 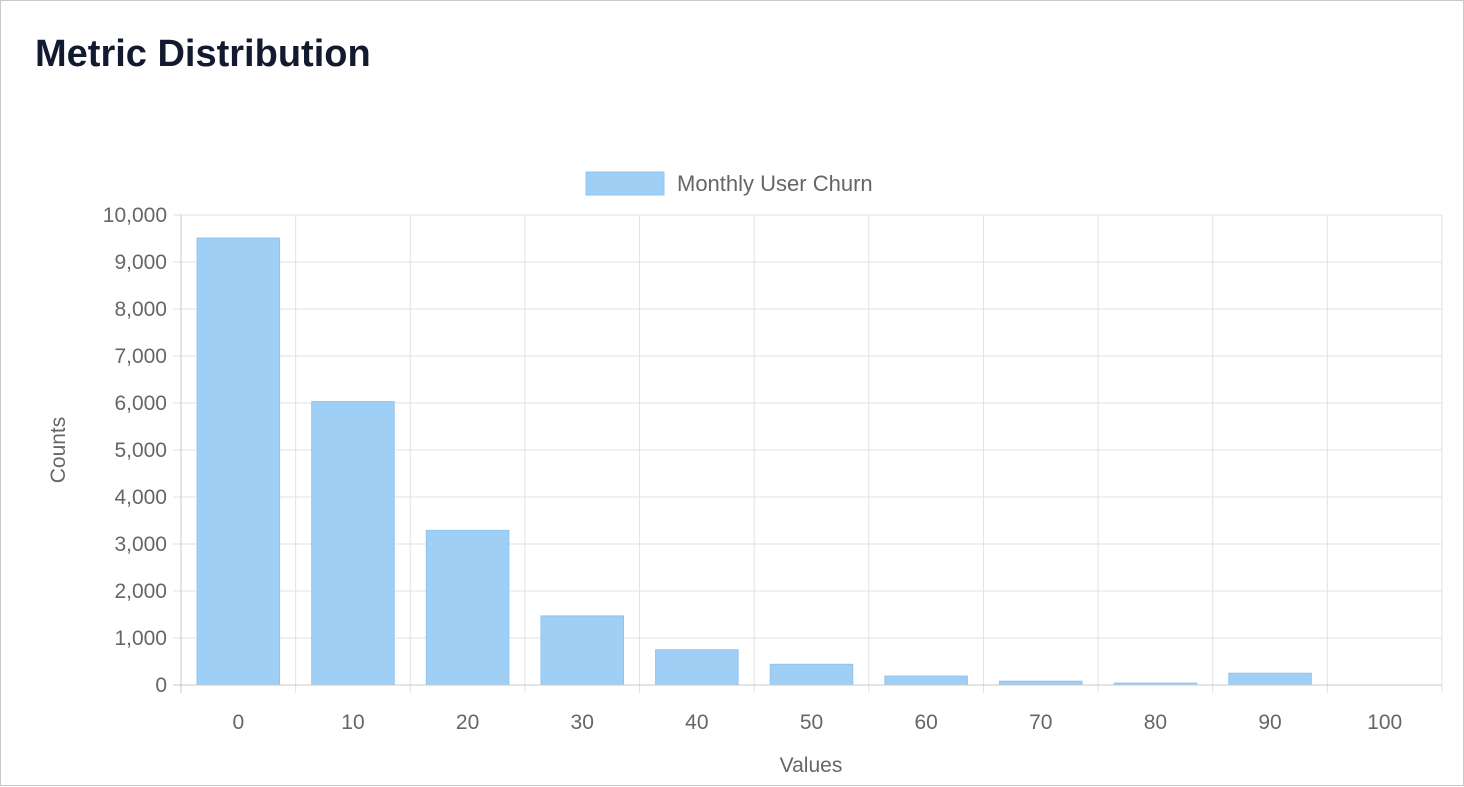 I want to click on x-tick-label: 40, so click(x=696, y=722).